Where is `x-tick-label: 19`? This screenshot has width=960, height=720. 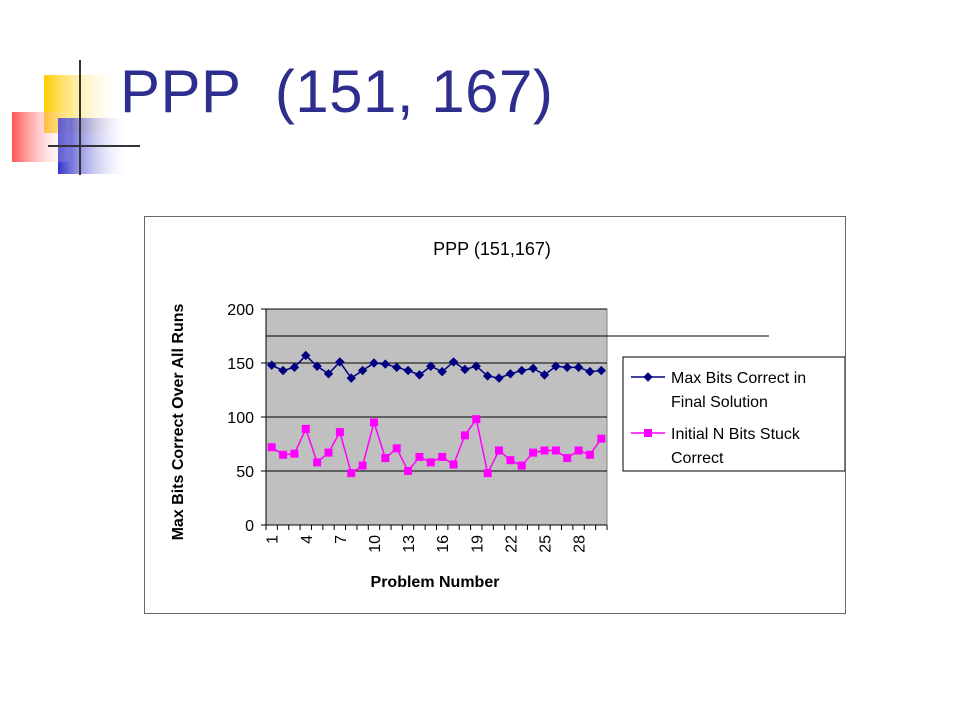 x-tick-label: 19 is located at coordinates (477, 544).